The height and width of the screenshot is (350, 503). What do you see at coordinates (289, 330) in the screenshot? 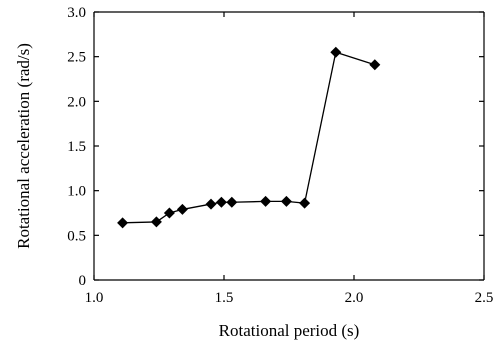
I see `x-axis-title: Rotational period (s)` at bounding box center [289, 330].